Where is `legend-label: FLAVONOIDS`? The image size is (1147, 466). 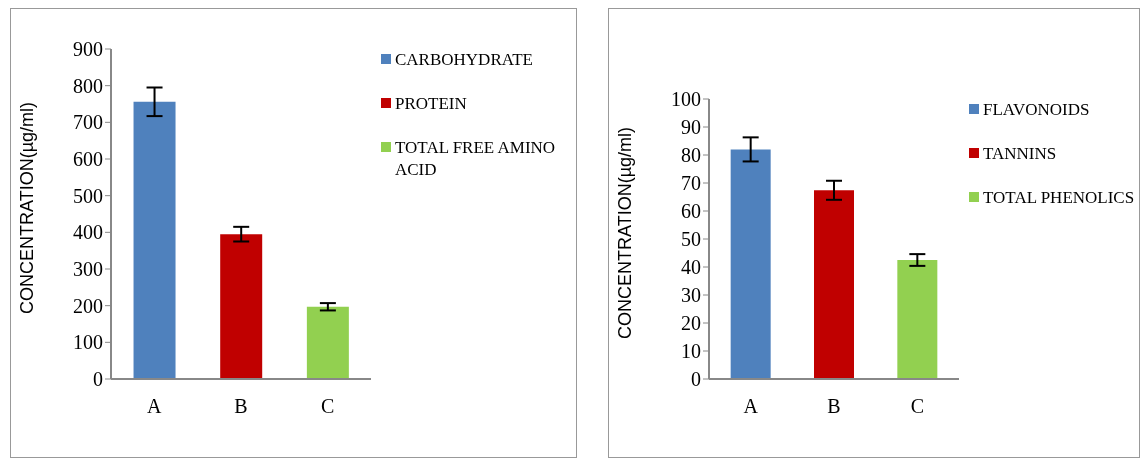 legend-label: FLAVONOIDS is located at coordinates (1036, 110).